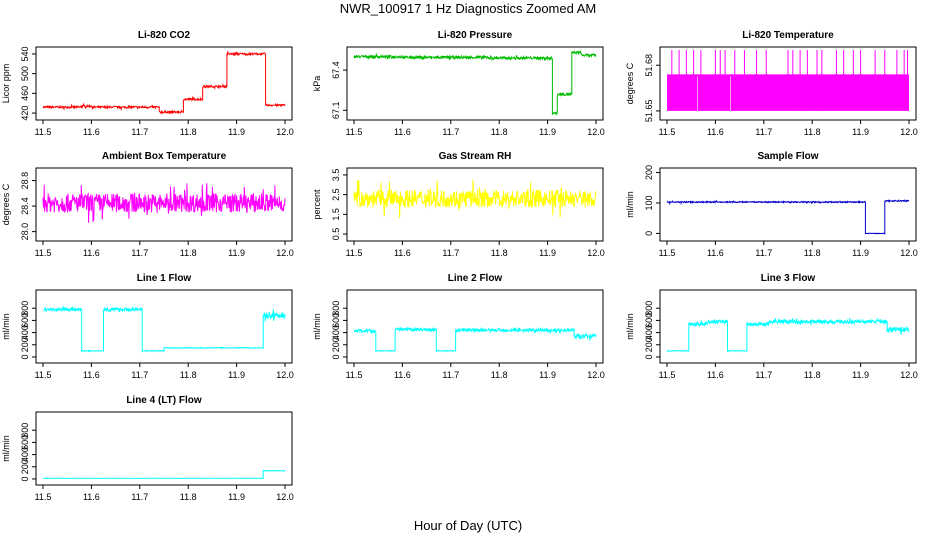  I want to click on y-tick-label: 67.1, so click(336, 111).